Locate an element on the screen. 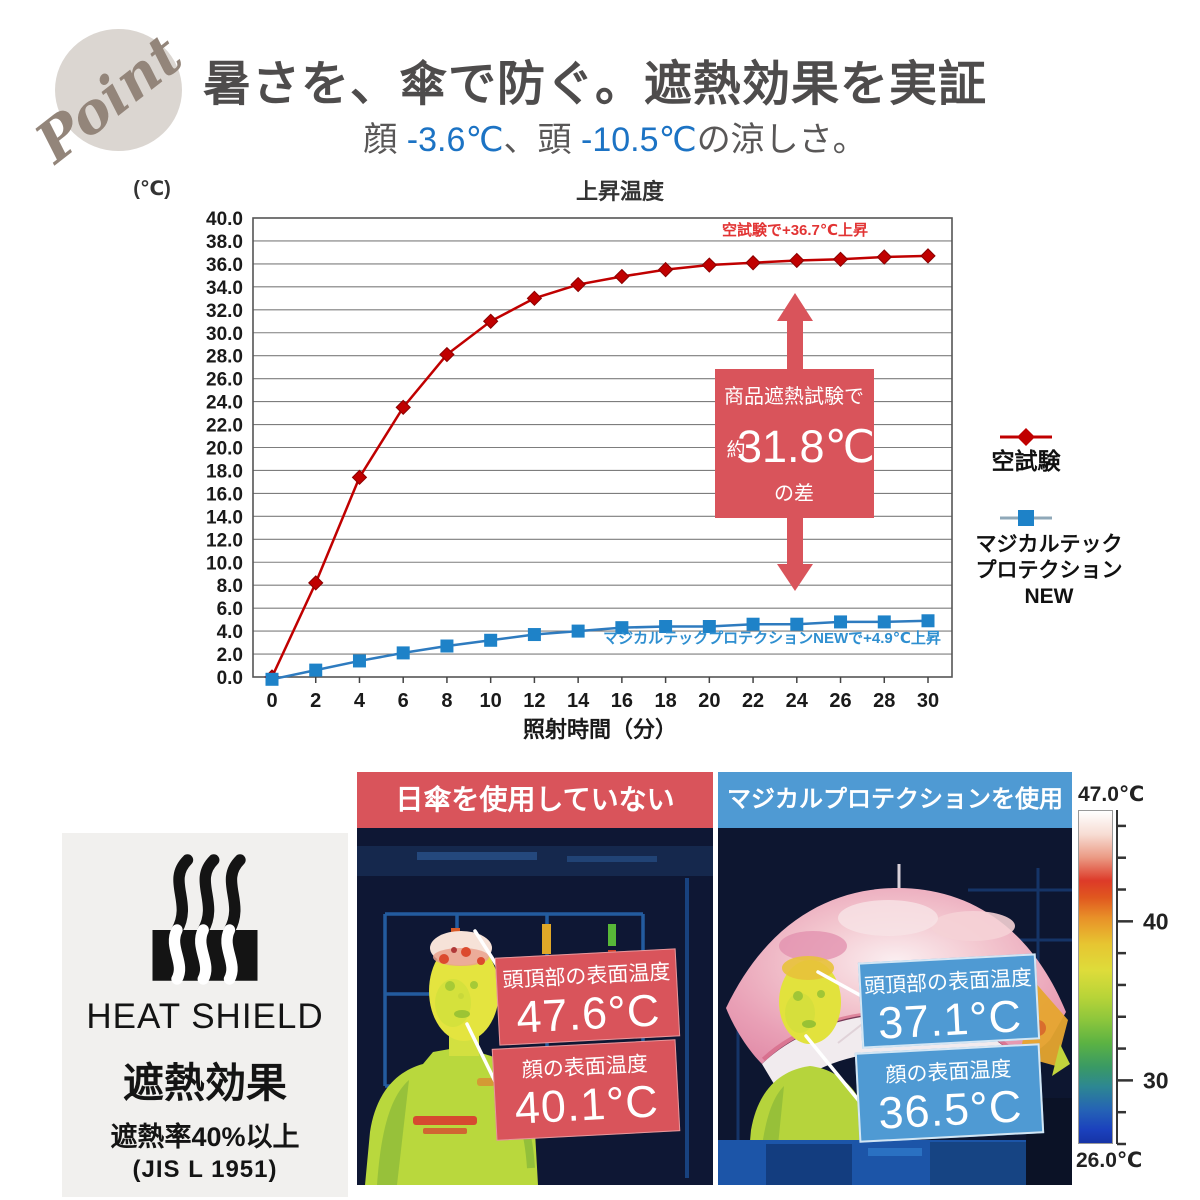 The height and width of the screenshot is (1200, 1200). svg-text: 20.0 is located at coordinates (224, 449).